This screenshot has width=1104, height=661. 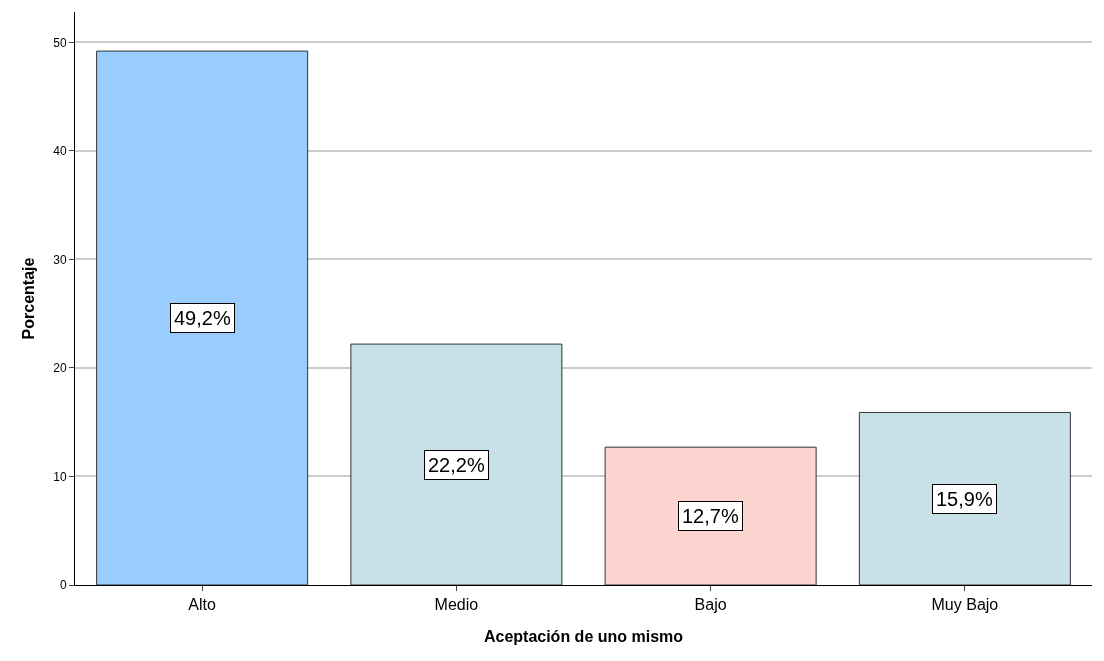 I want to click on data-label: 12,7%, so click(x=710, y=516).